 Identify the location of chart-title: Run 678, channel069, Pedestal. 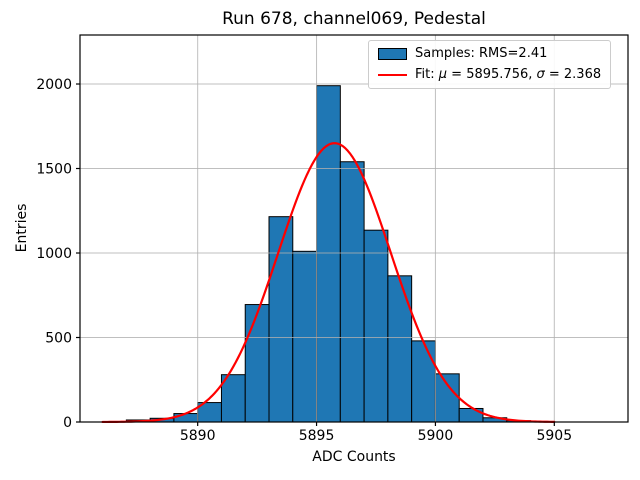
(354, 19).